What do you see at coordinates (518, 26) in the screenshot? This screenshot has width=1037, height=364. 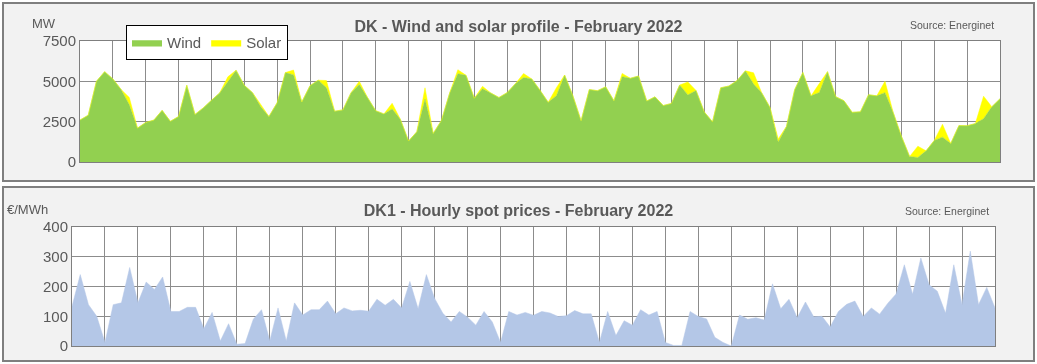 I see `chart-title: DK - Wind and solar profile - February 2022` at bounding box center [518, 26].